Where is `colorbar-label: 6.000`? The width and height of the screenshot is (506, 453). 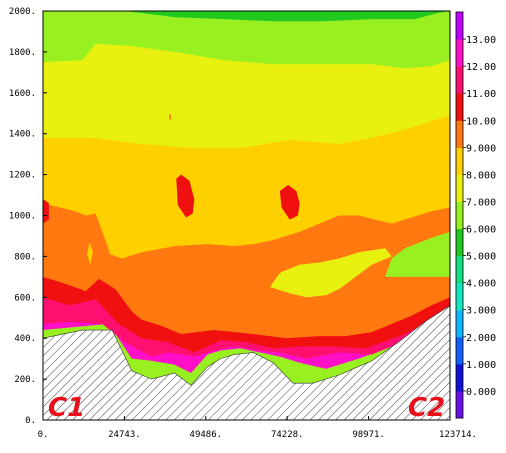
colorbar-label: 6.000 is located at coordinates (481, 230).